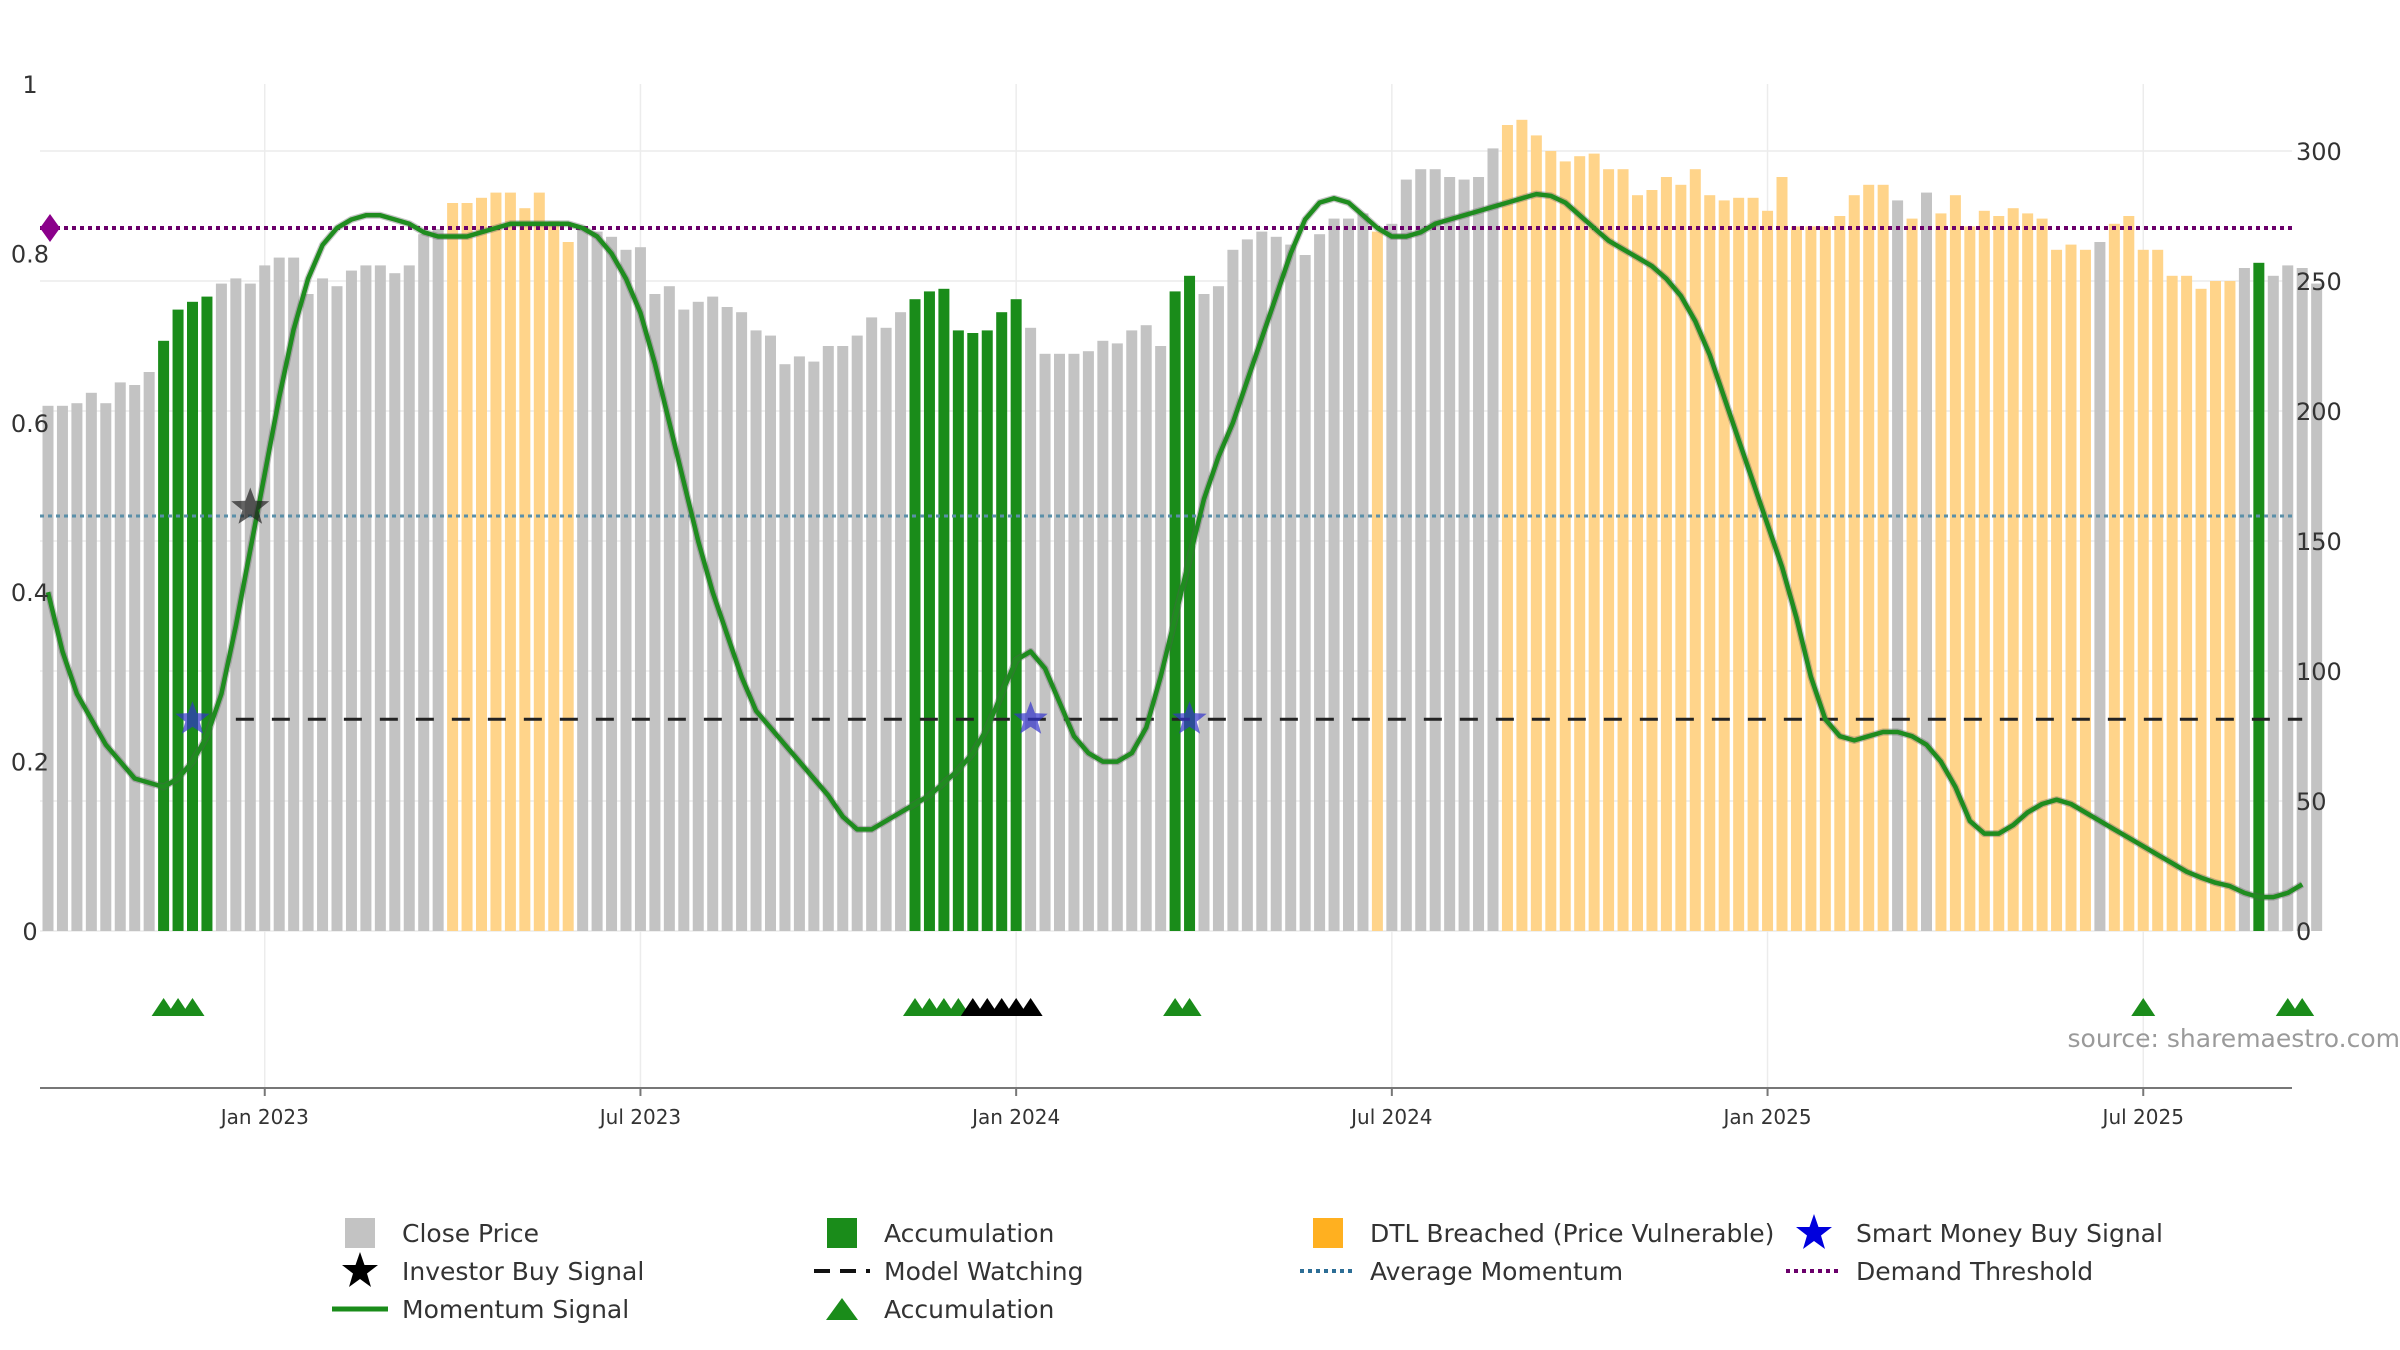  Describe the element at coordinates (2303, 932) in the screenshot. I see `right-tick-label: 0` at that location.